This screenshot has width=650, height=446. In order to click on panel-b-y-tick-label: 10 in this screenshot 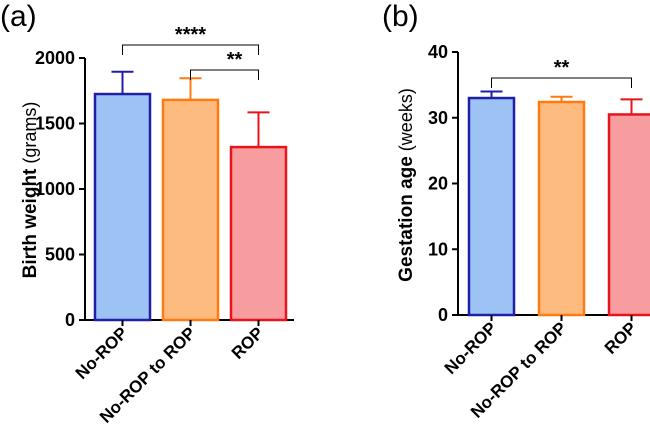, I will do `click(438, 249)`.